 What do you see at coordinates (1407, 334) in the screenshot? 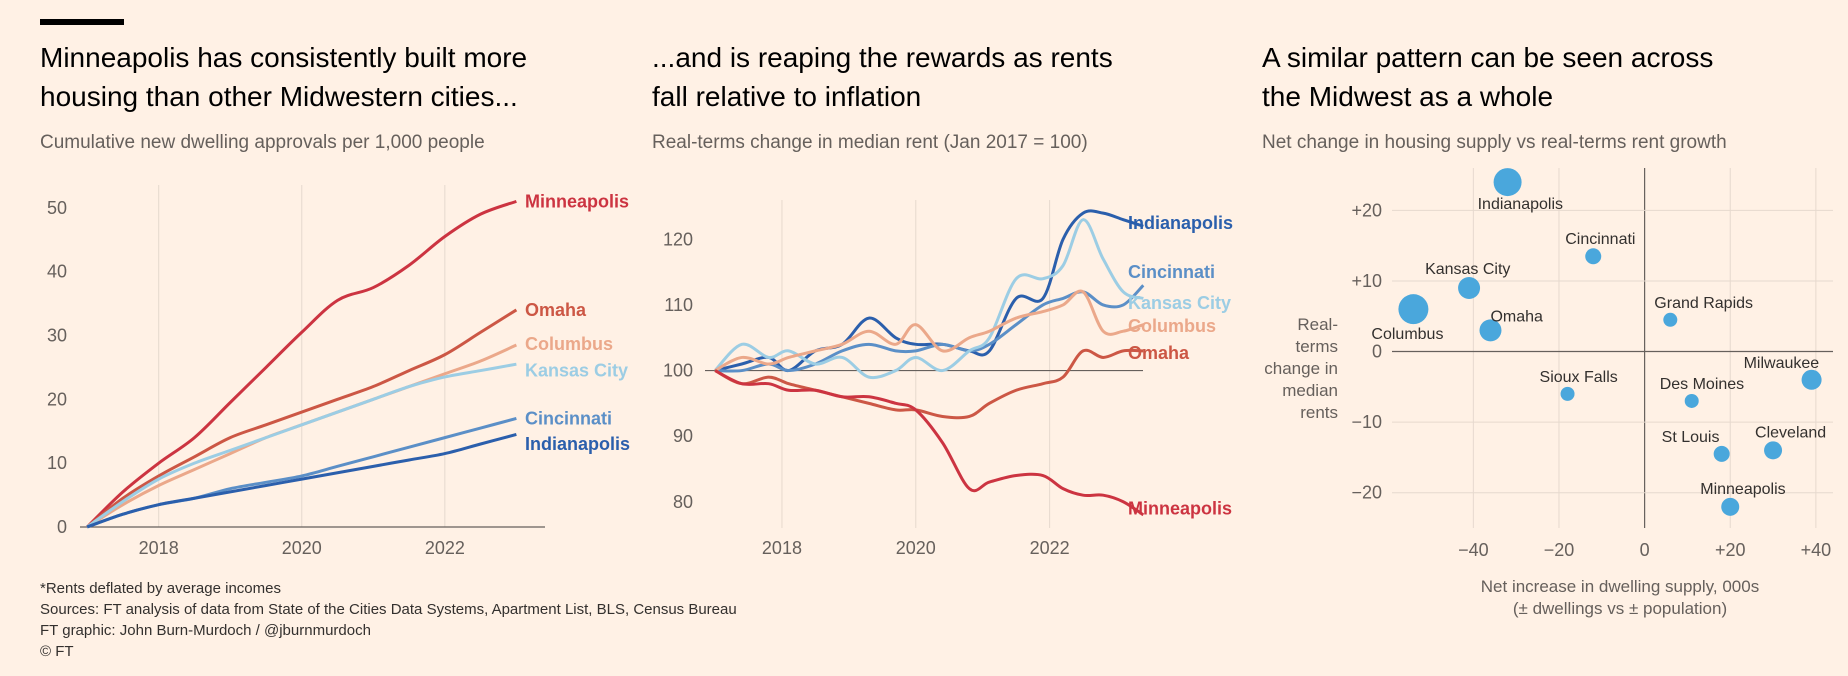
I see `point-label: Columbus` at bounding box center [1407, 334].